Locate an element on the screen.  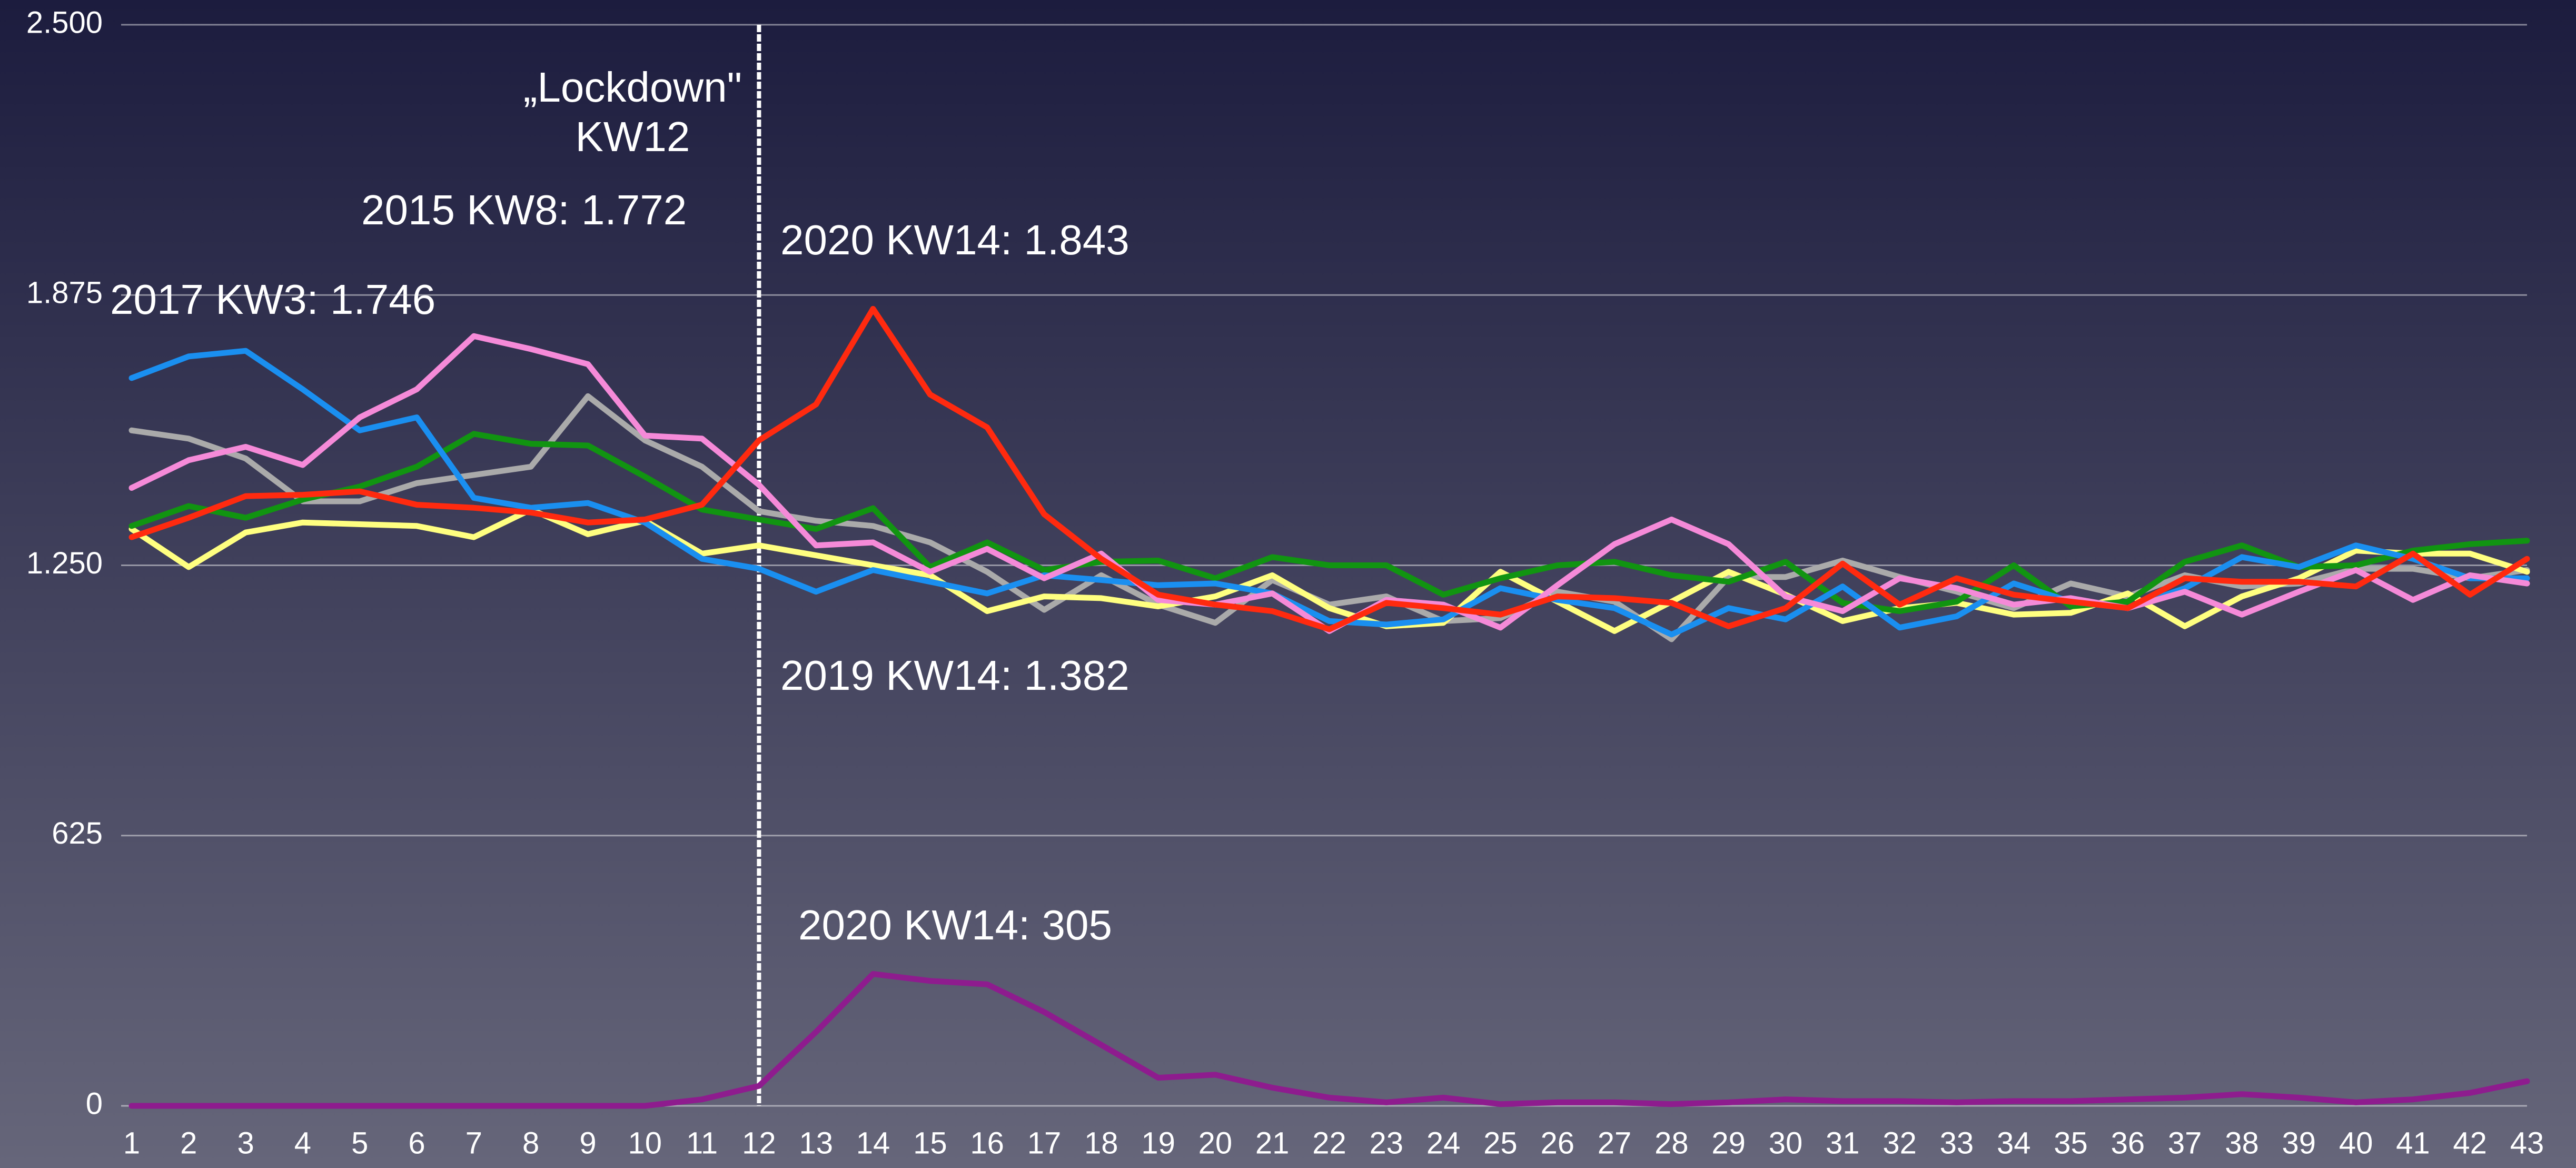
x-tick-label: 17 is located at coordinates (1044, 1143).